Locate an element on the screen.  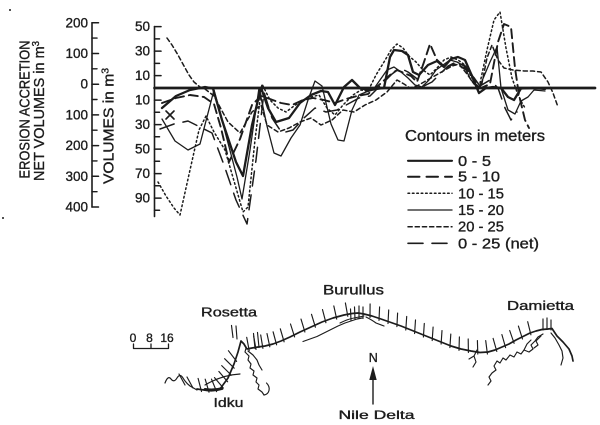
svg-text: 400 is located at coordinates (76, 207).